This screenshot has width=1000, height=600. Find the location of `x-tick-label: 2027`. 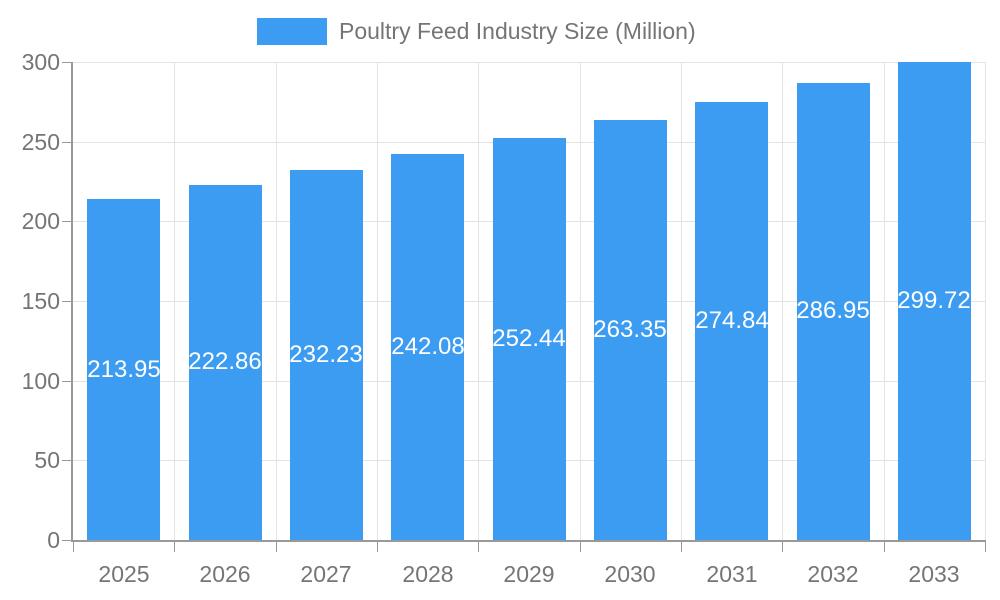

x-tick-label: 2027 is located at coordinates (326, 574).